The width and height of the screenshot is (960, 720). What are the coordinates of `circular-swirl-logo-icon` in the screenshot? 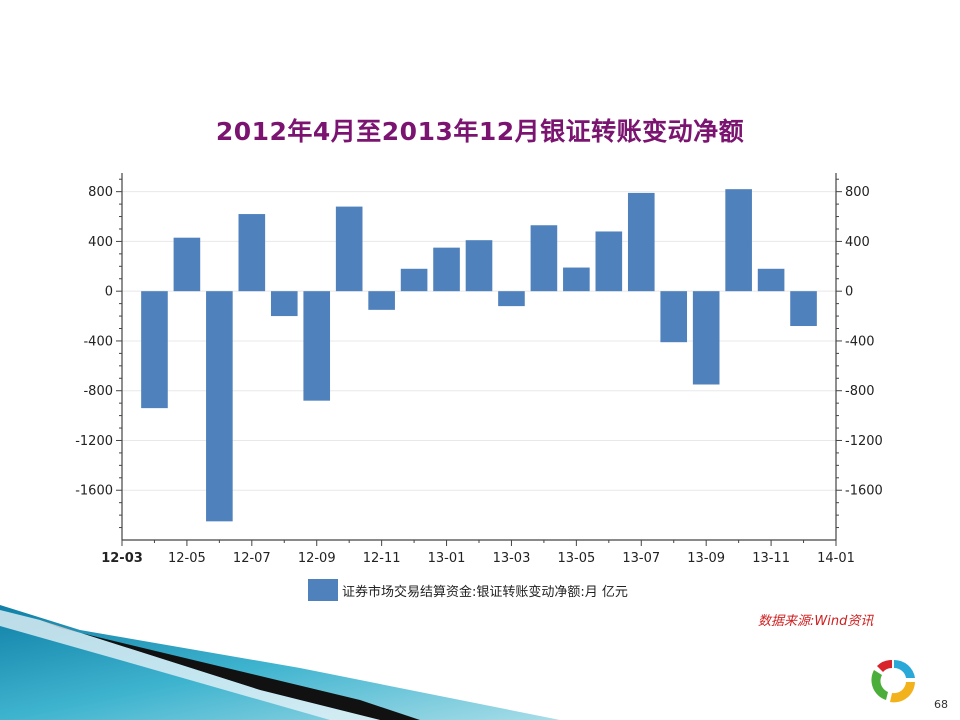 It's located at (893, 681).